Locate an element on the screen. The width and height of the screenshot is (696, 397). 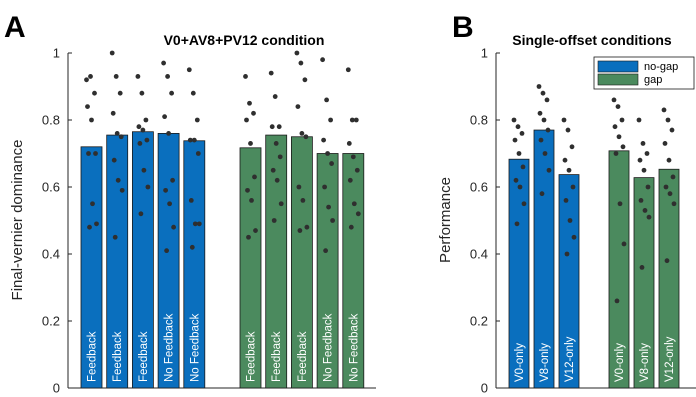
y-tick-label: 0.4 is located at coordinates (479, 254).